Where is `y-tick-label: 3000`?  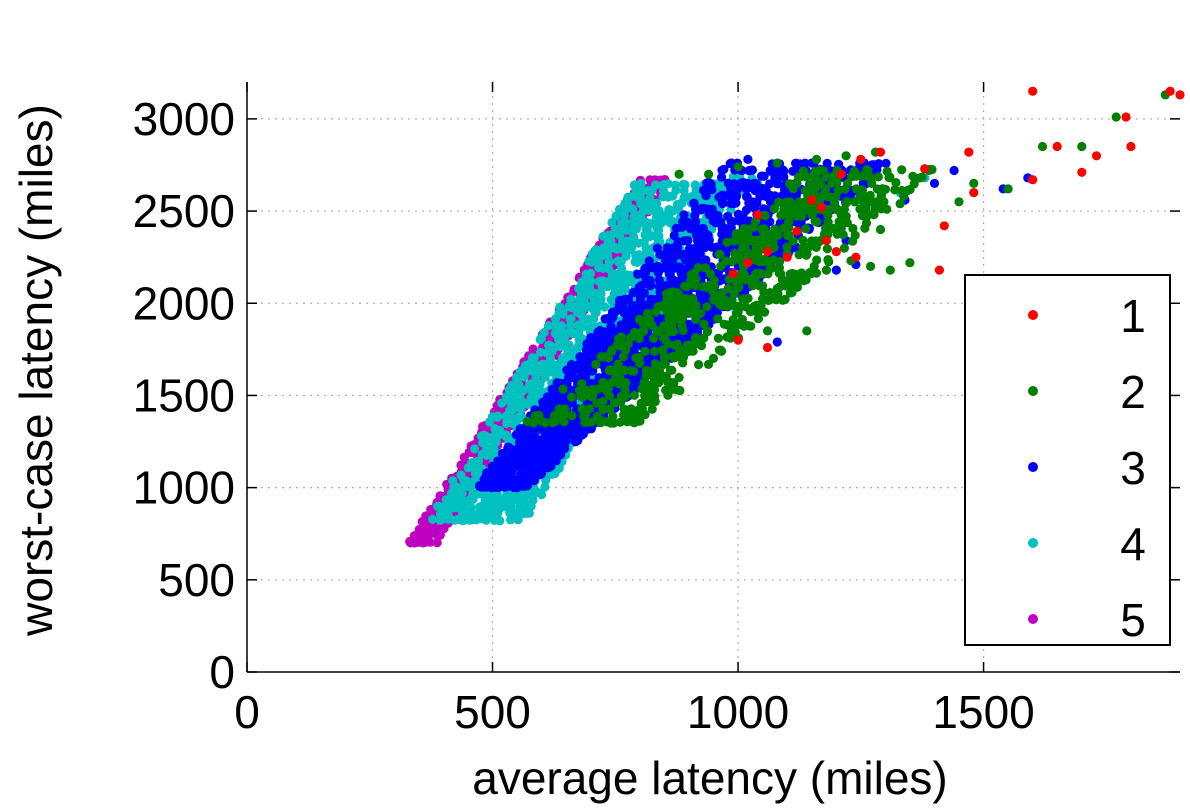 y-tick-label: 3000 is located at coordinates (184, 119).